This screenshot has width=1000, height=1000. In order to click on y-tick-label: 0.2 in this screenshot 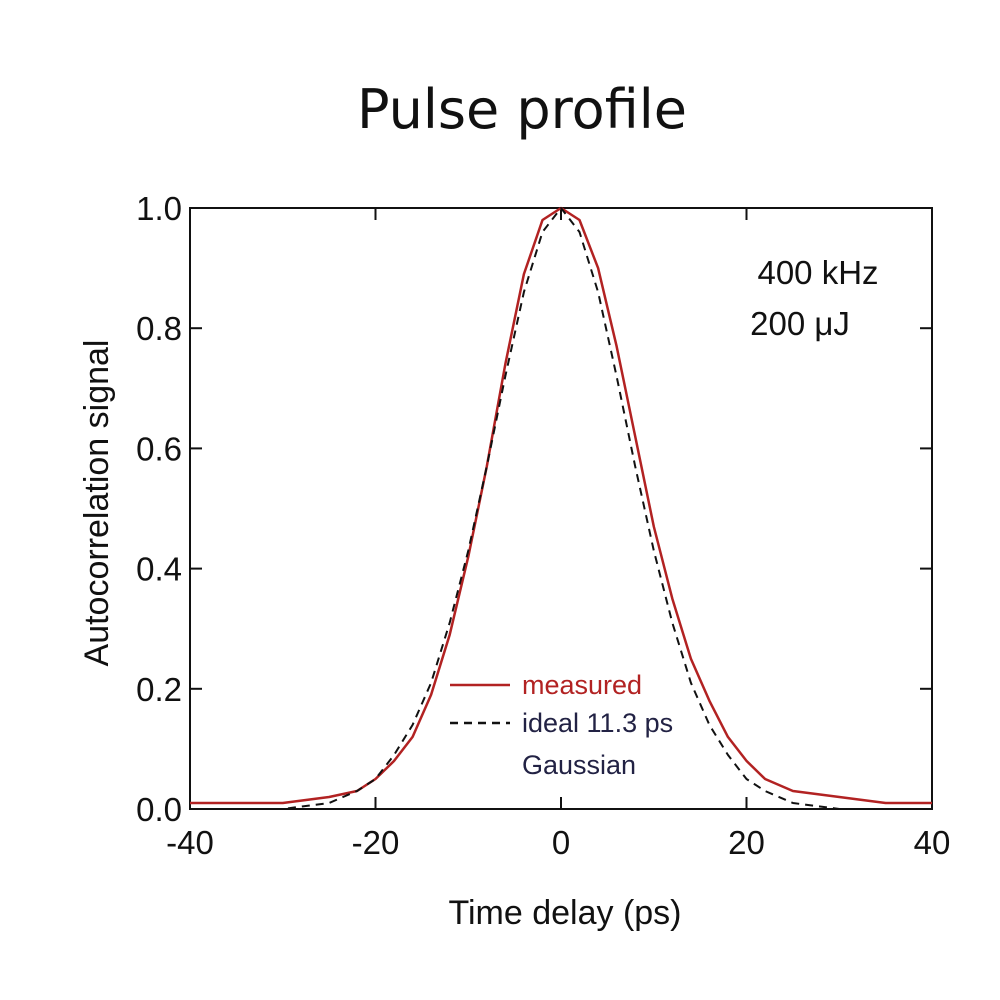, I will do `click(159, 689)`.